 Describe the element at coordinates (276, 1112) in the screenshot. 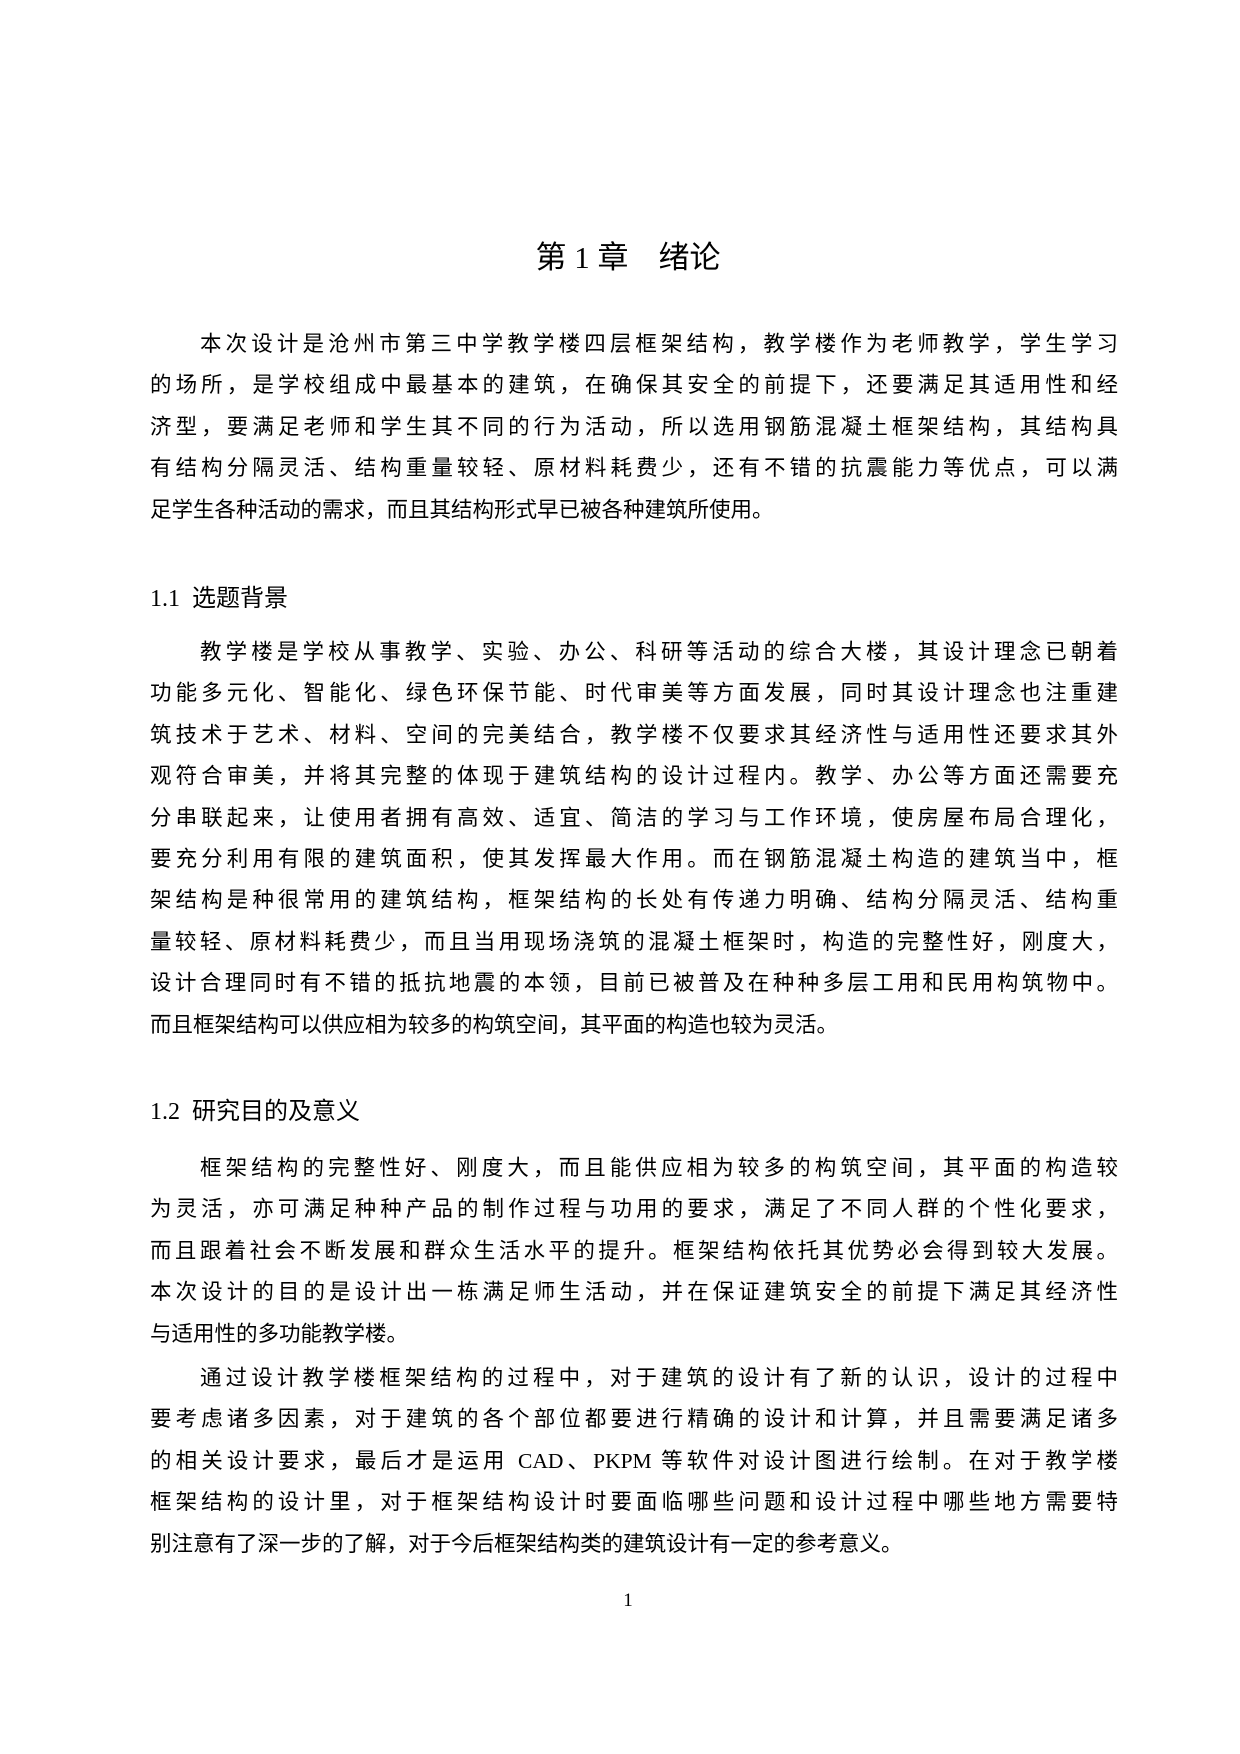

I see `section-title: 研究目的及意义` at that location.